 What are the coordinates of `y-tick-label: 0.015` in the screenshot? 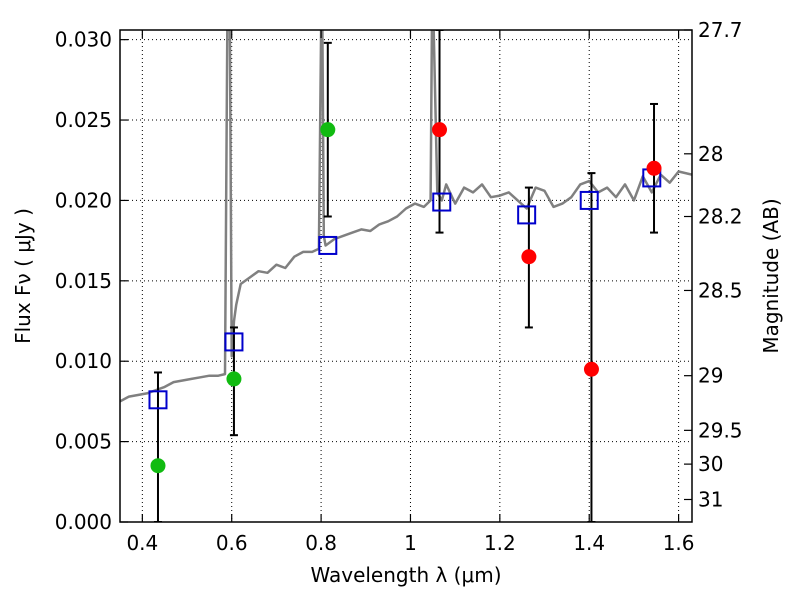 It's located at (83, 281).